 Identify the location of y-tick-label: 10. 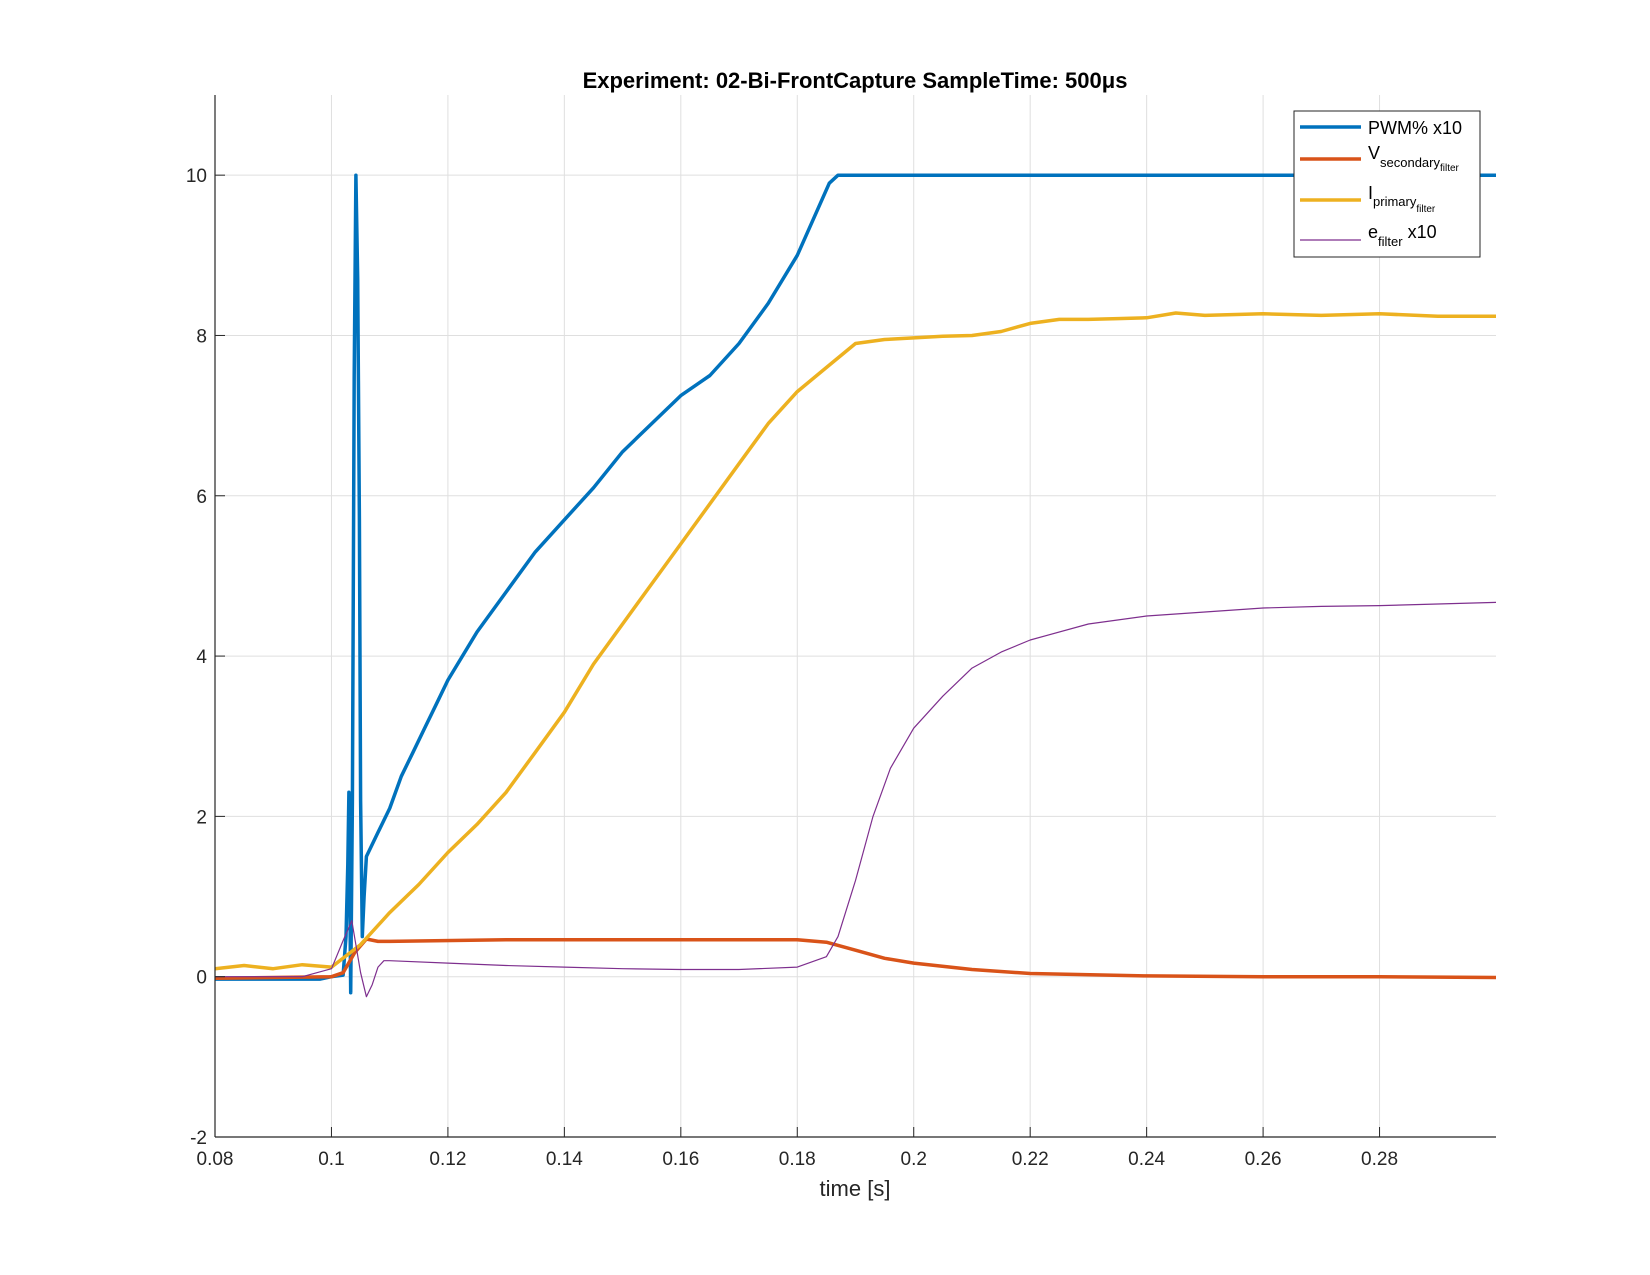
(196, 176).